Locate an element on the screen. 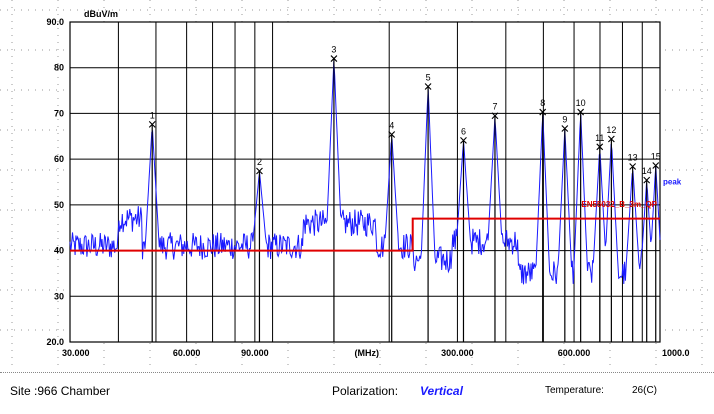 Image resolution: width=714 pixels, height=414 pixels. marker-3-cross is located at coordinates (334, 58).